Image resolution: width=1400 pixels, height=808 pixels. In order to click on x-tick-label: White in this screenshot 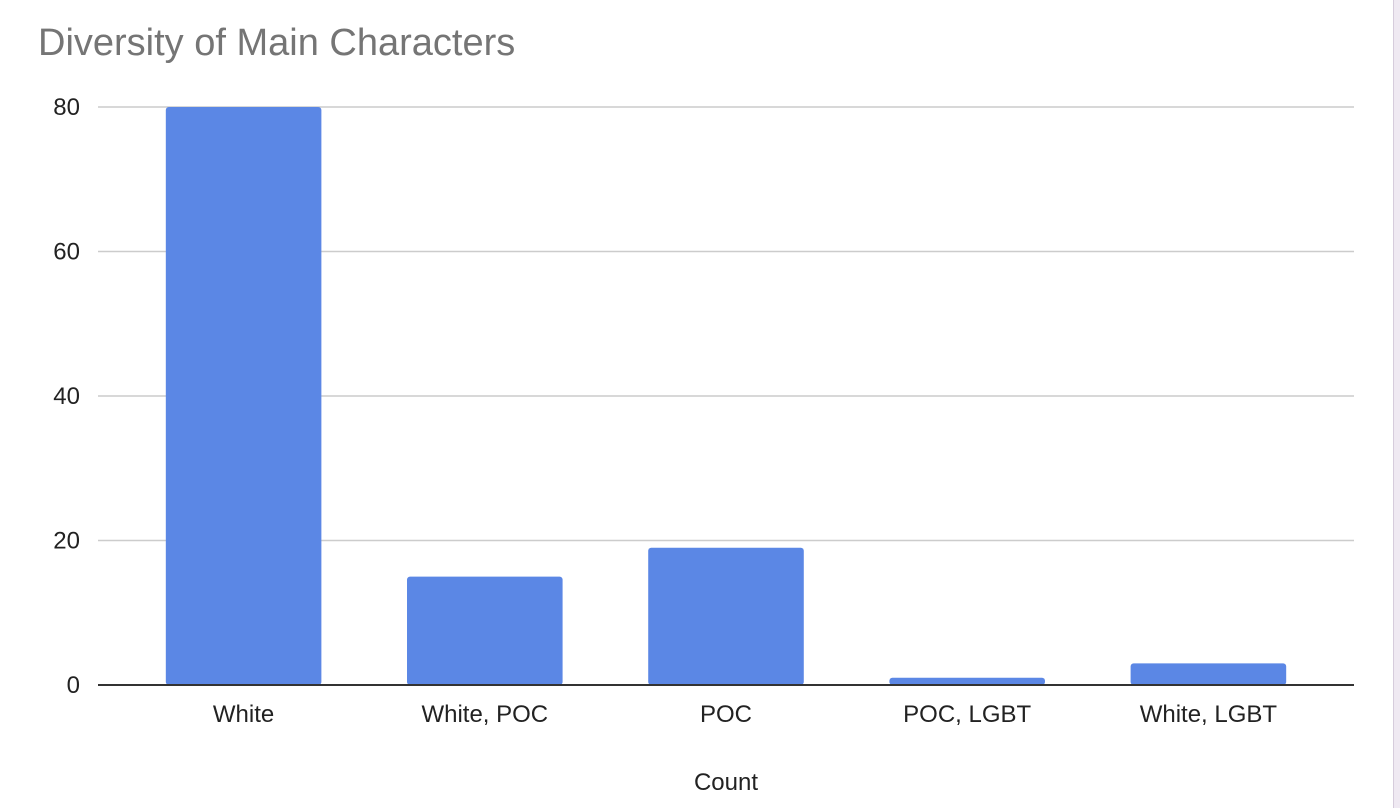, I will do `click(243, 714)`.